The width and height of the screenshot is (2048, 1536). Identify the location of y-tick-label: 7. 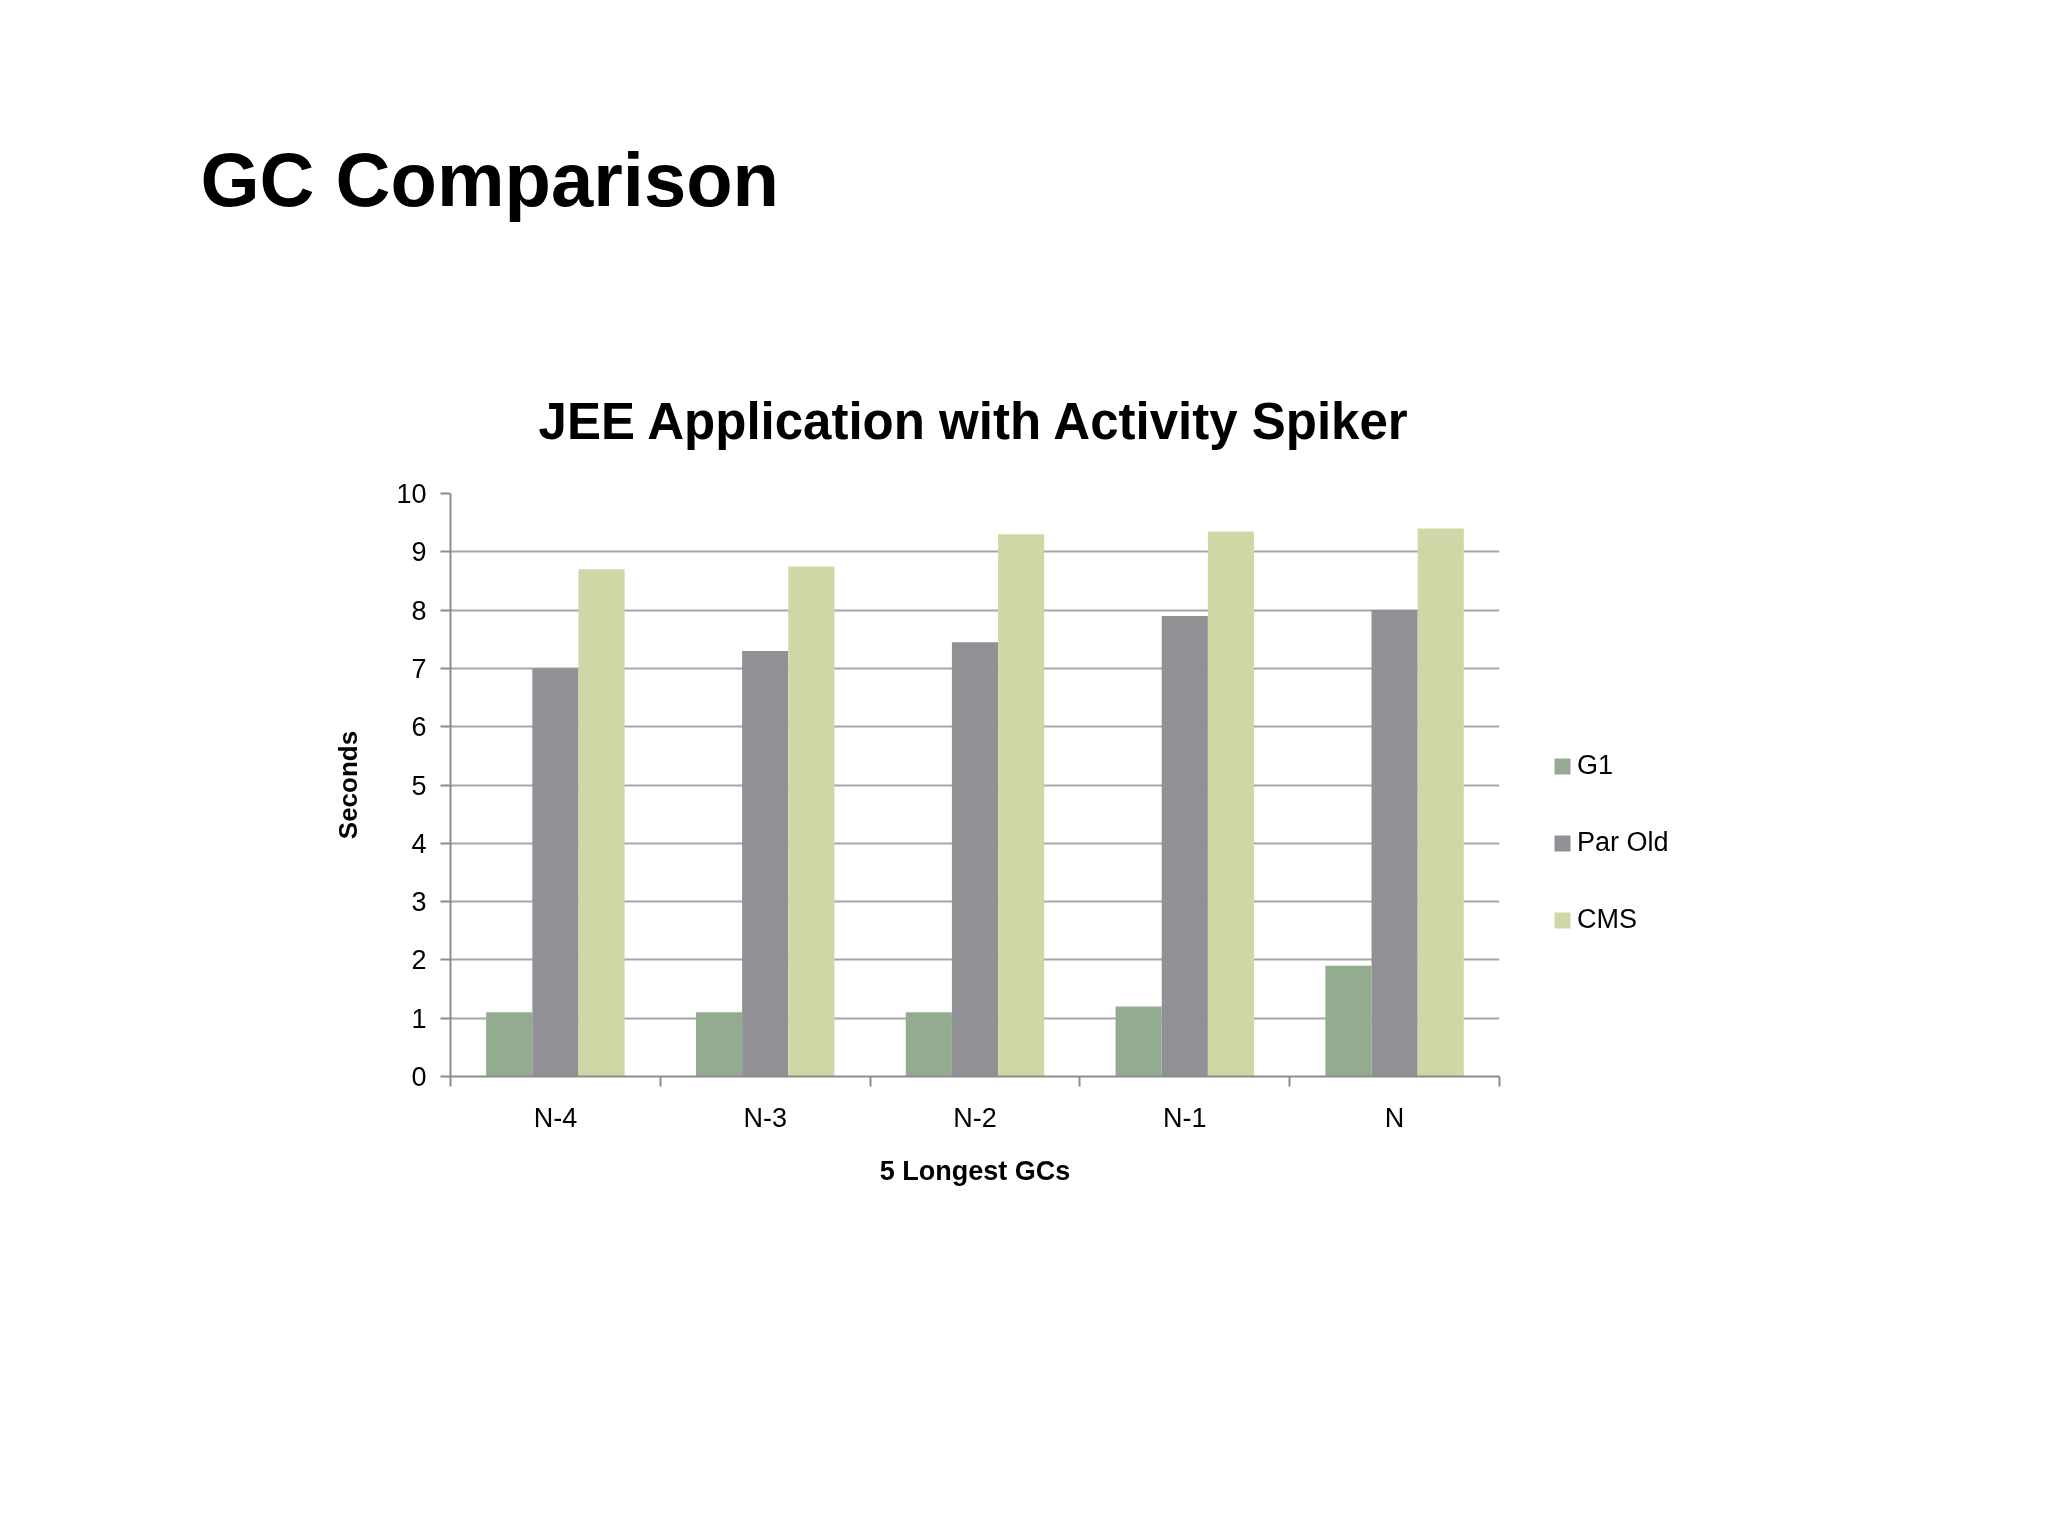
(419, 668).